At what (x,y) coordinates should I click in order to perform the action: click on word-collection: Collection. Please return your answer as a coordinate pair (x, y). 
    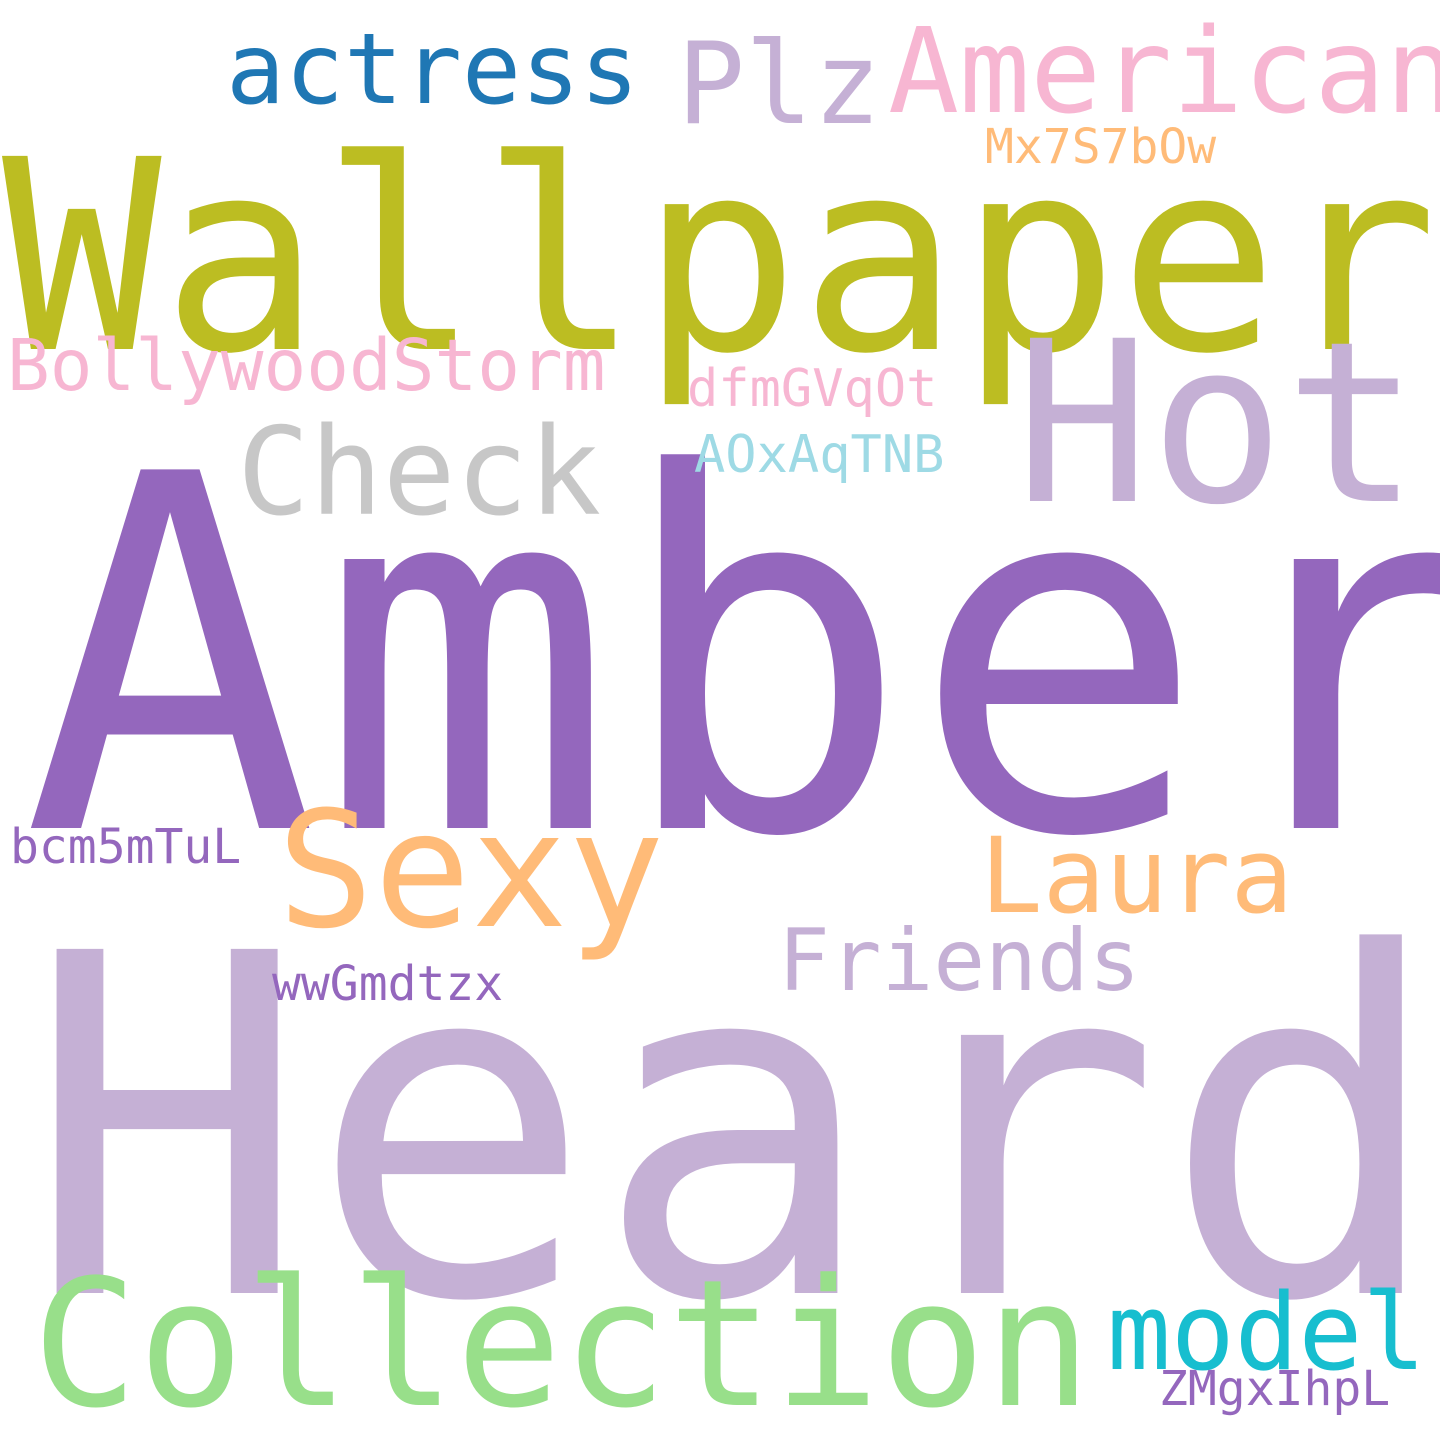
    Looking at the image, I should click on (562, 1341).